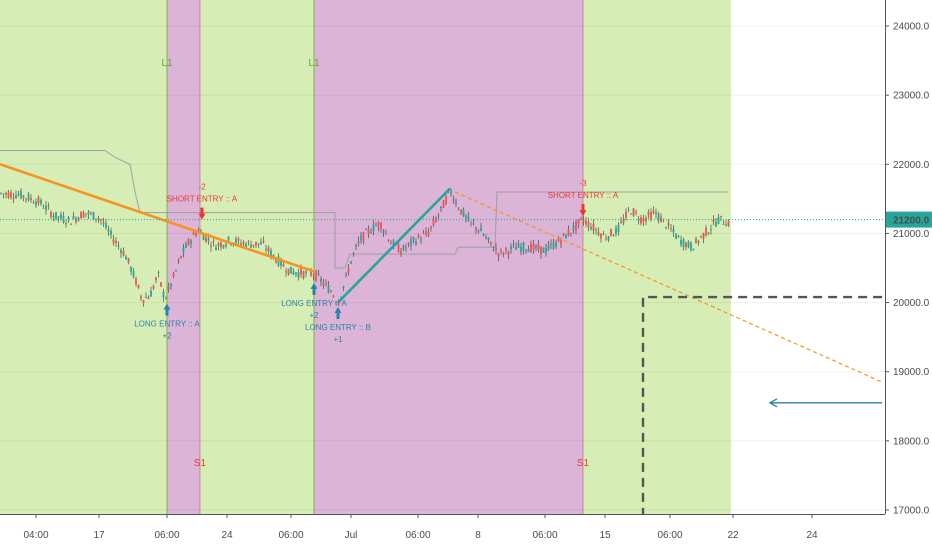  Describe the element at coordinates (763, 406) in the screenshot. I see `target-box` at that location.